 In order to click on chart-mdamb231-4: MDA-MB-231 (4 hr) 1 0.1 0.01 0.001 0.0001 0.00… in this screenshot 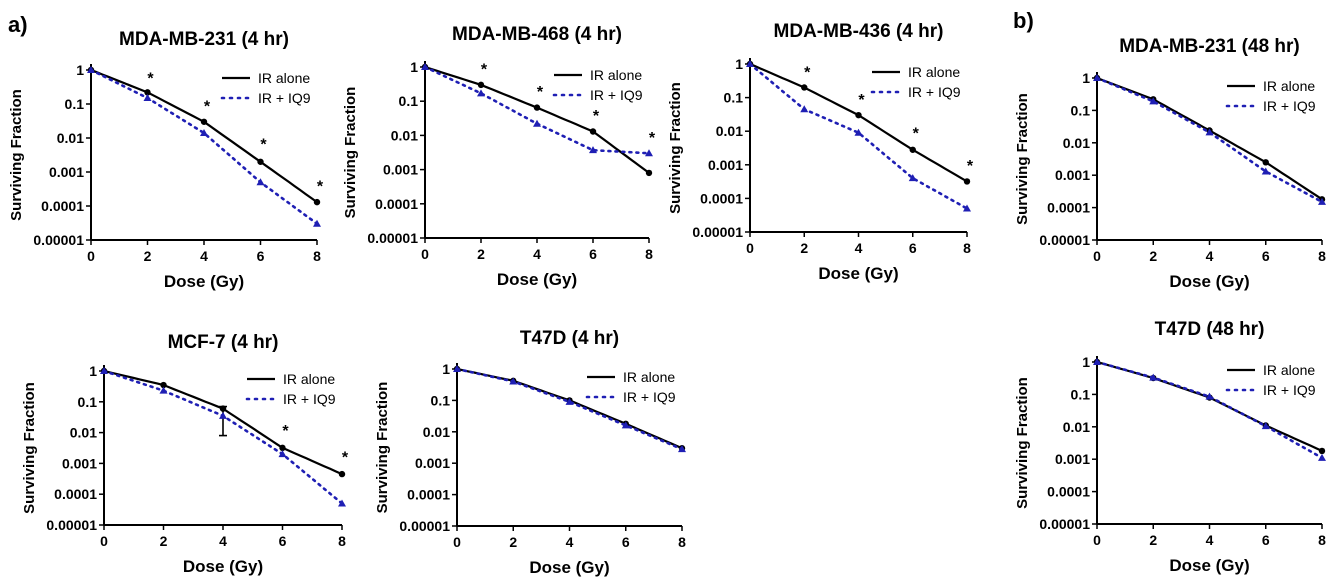, I will do `click(166, 160)`.